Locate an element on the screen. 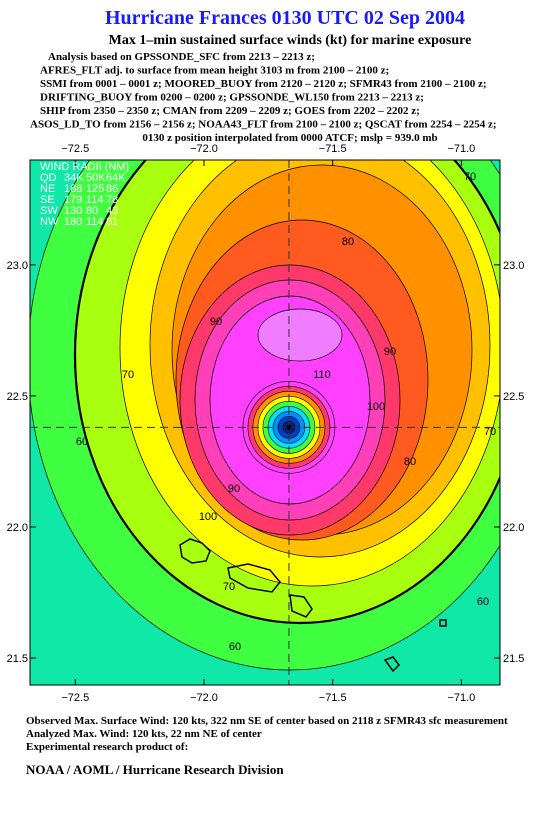 The image size is (560, 820). wind-radii-cell: 78 is located at coordinates (112, 200).